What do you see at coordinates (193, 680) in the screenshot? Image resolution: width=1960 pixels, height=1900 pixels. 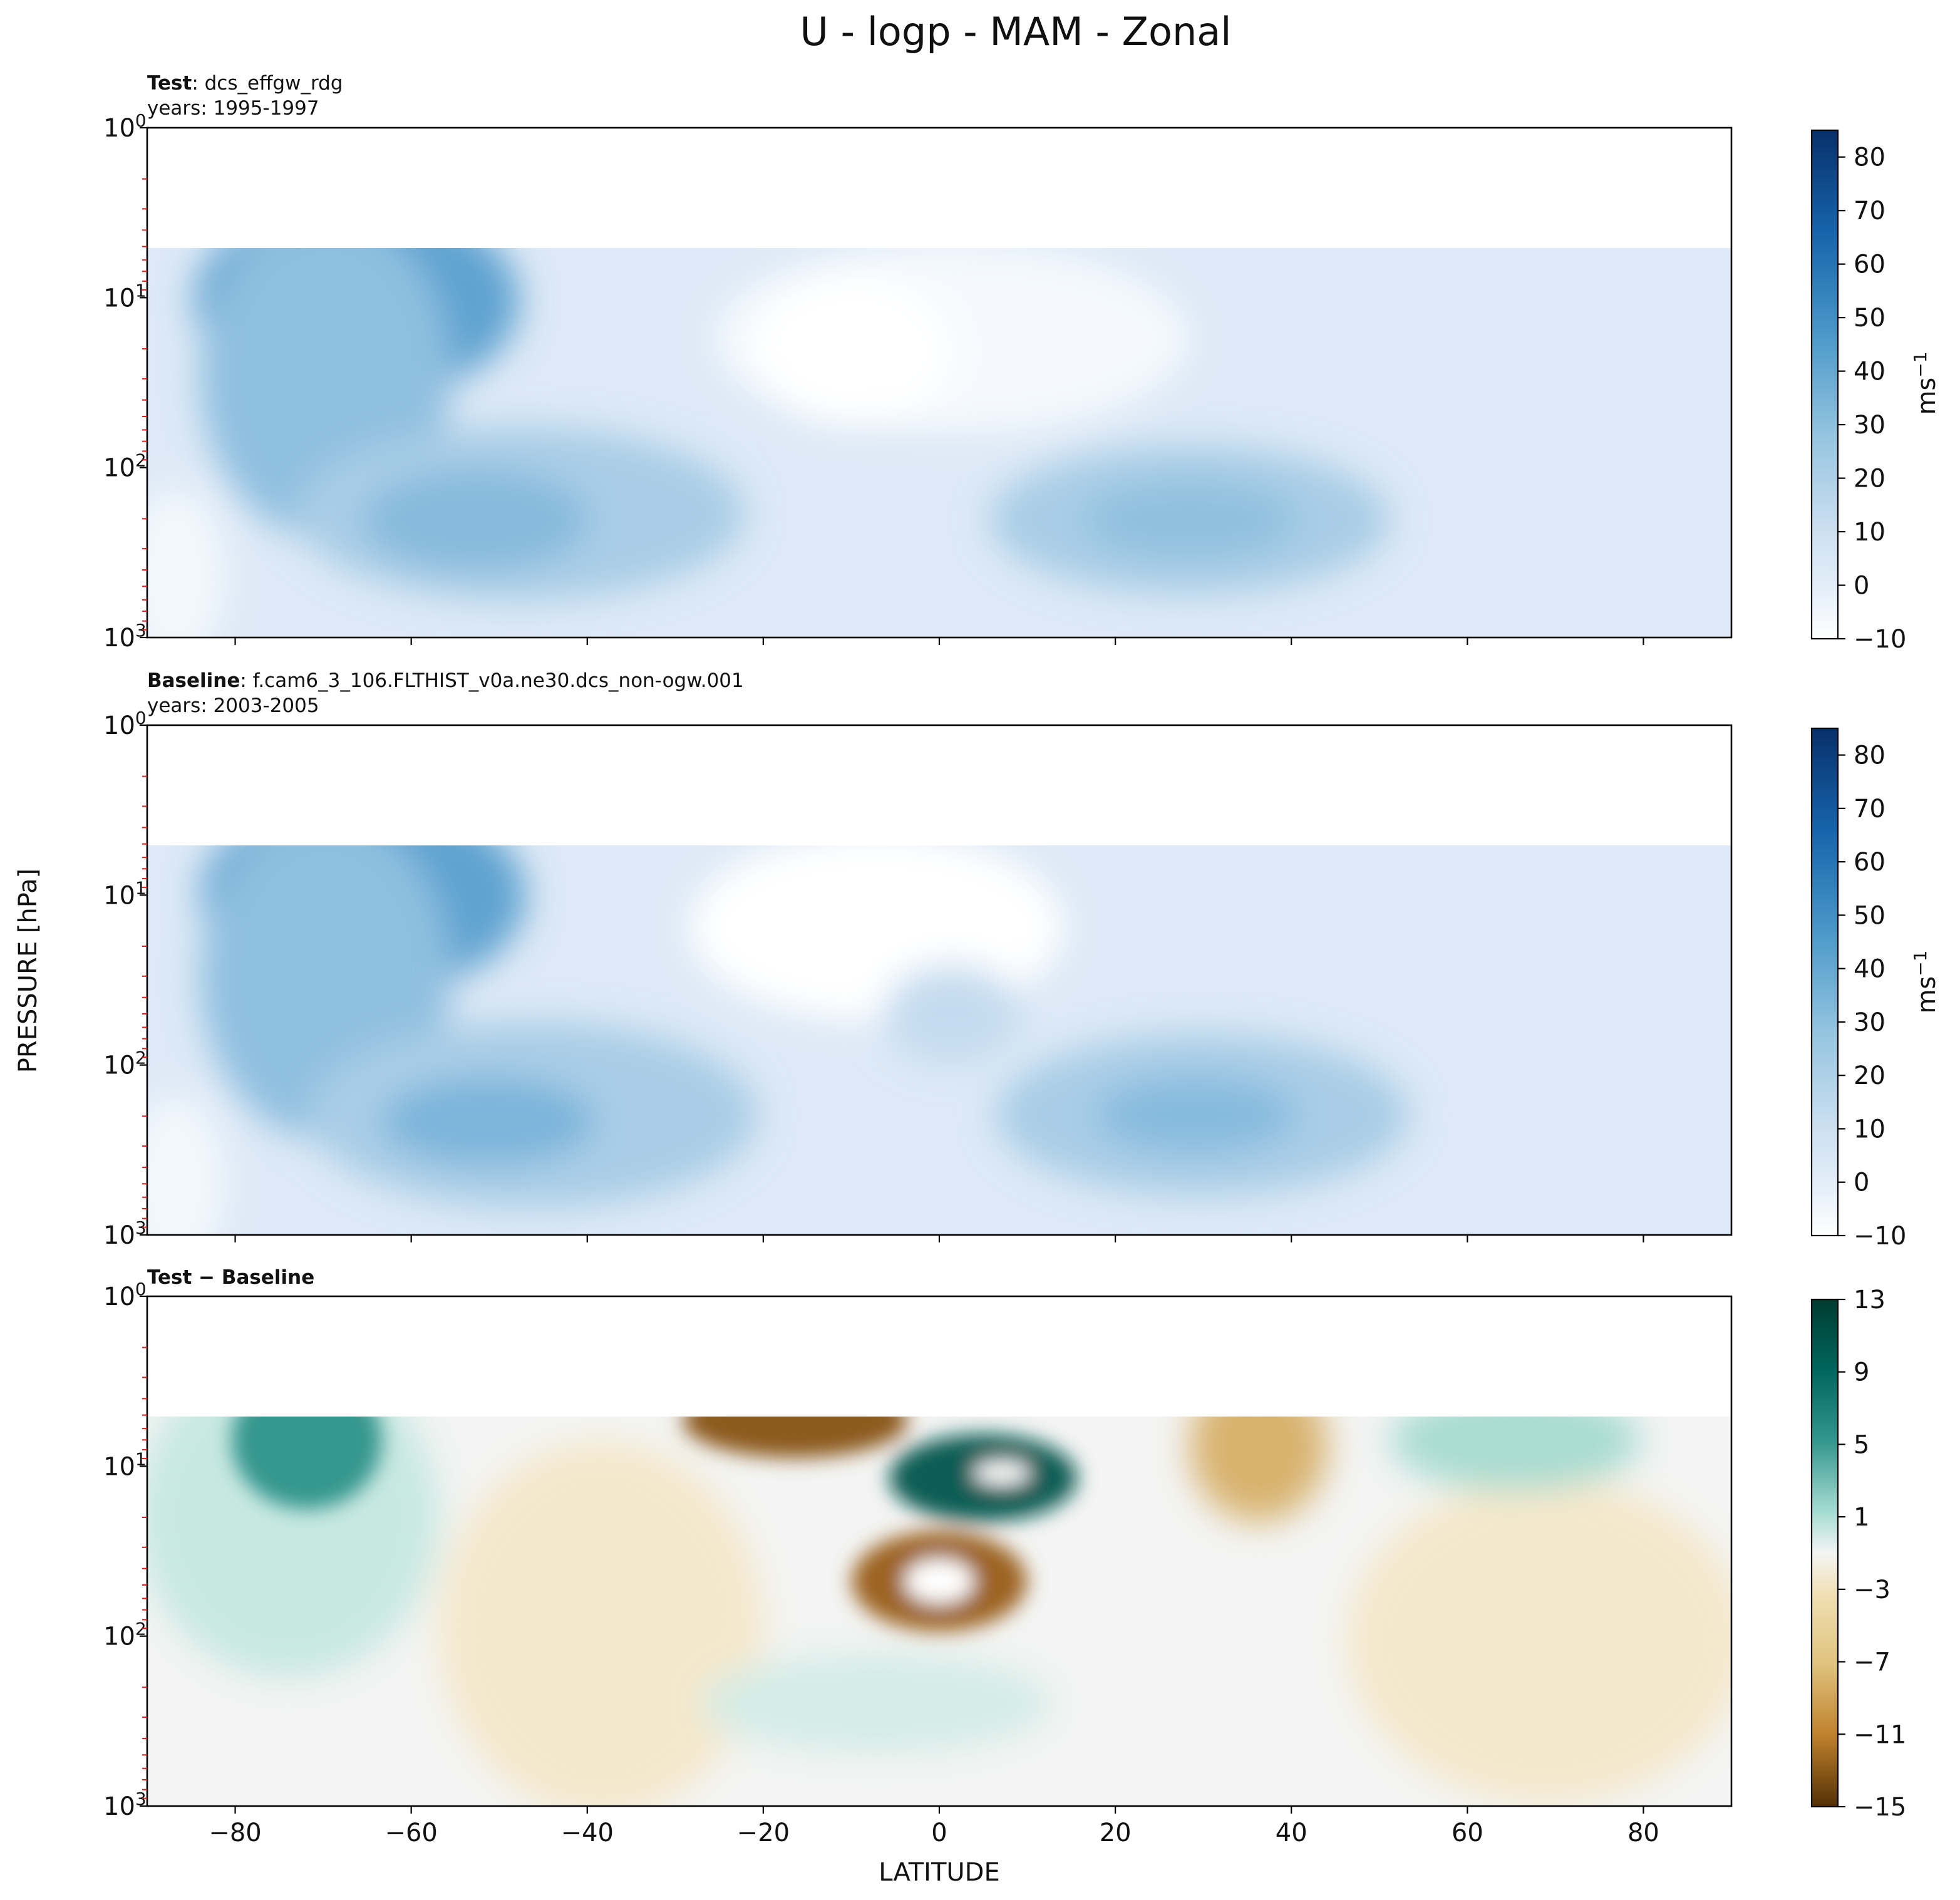 I see `panel-baseline-title-bold: Baseline` at bounding box center [193, 680].